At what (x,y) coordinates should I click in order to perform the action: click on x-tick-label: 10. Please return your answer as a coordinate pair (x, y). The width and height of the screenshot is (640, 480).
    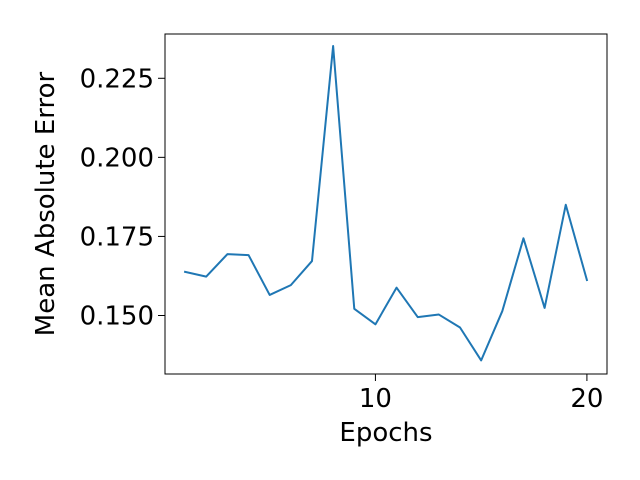
    Looking at the image, I should click on (375, 399).